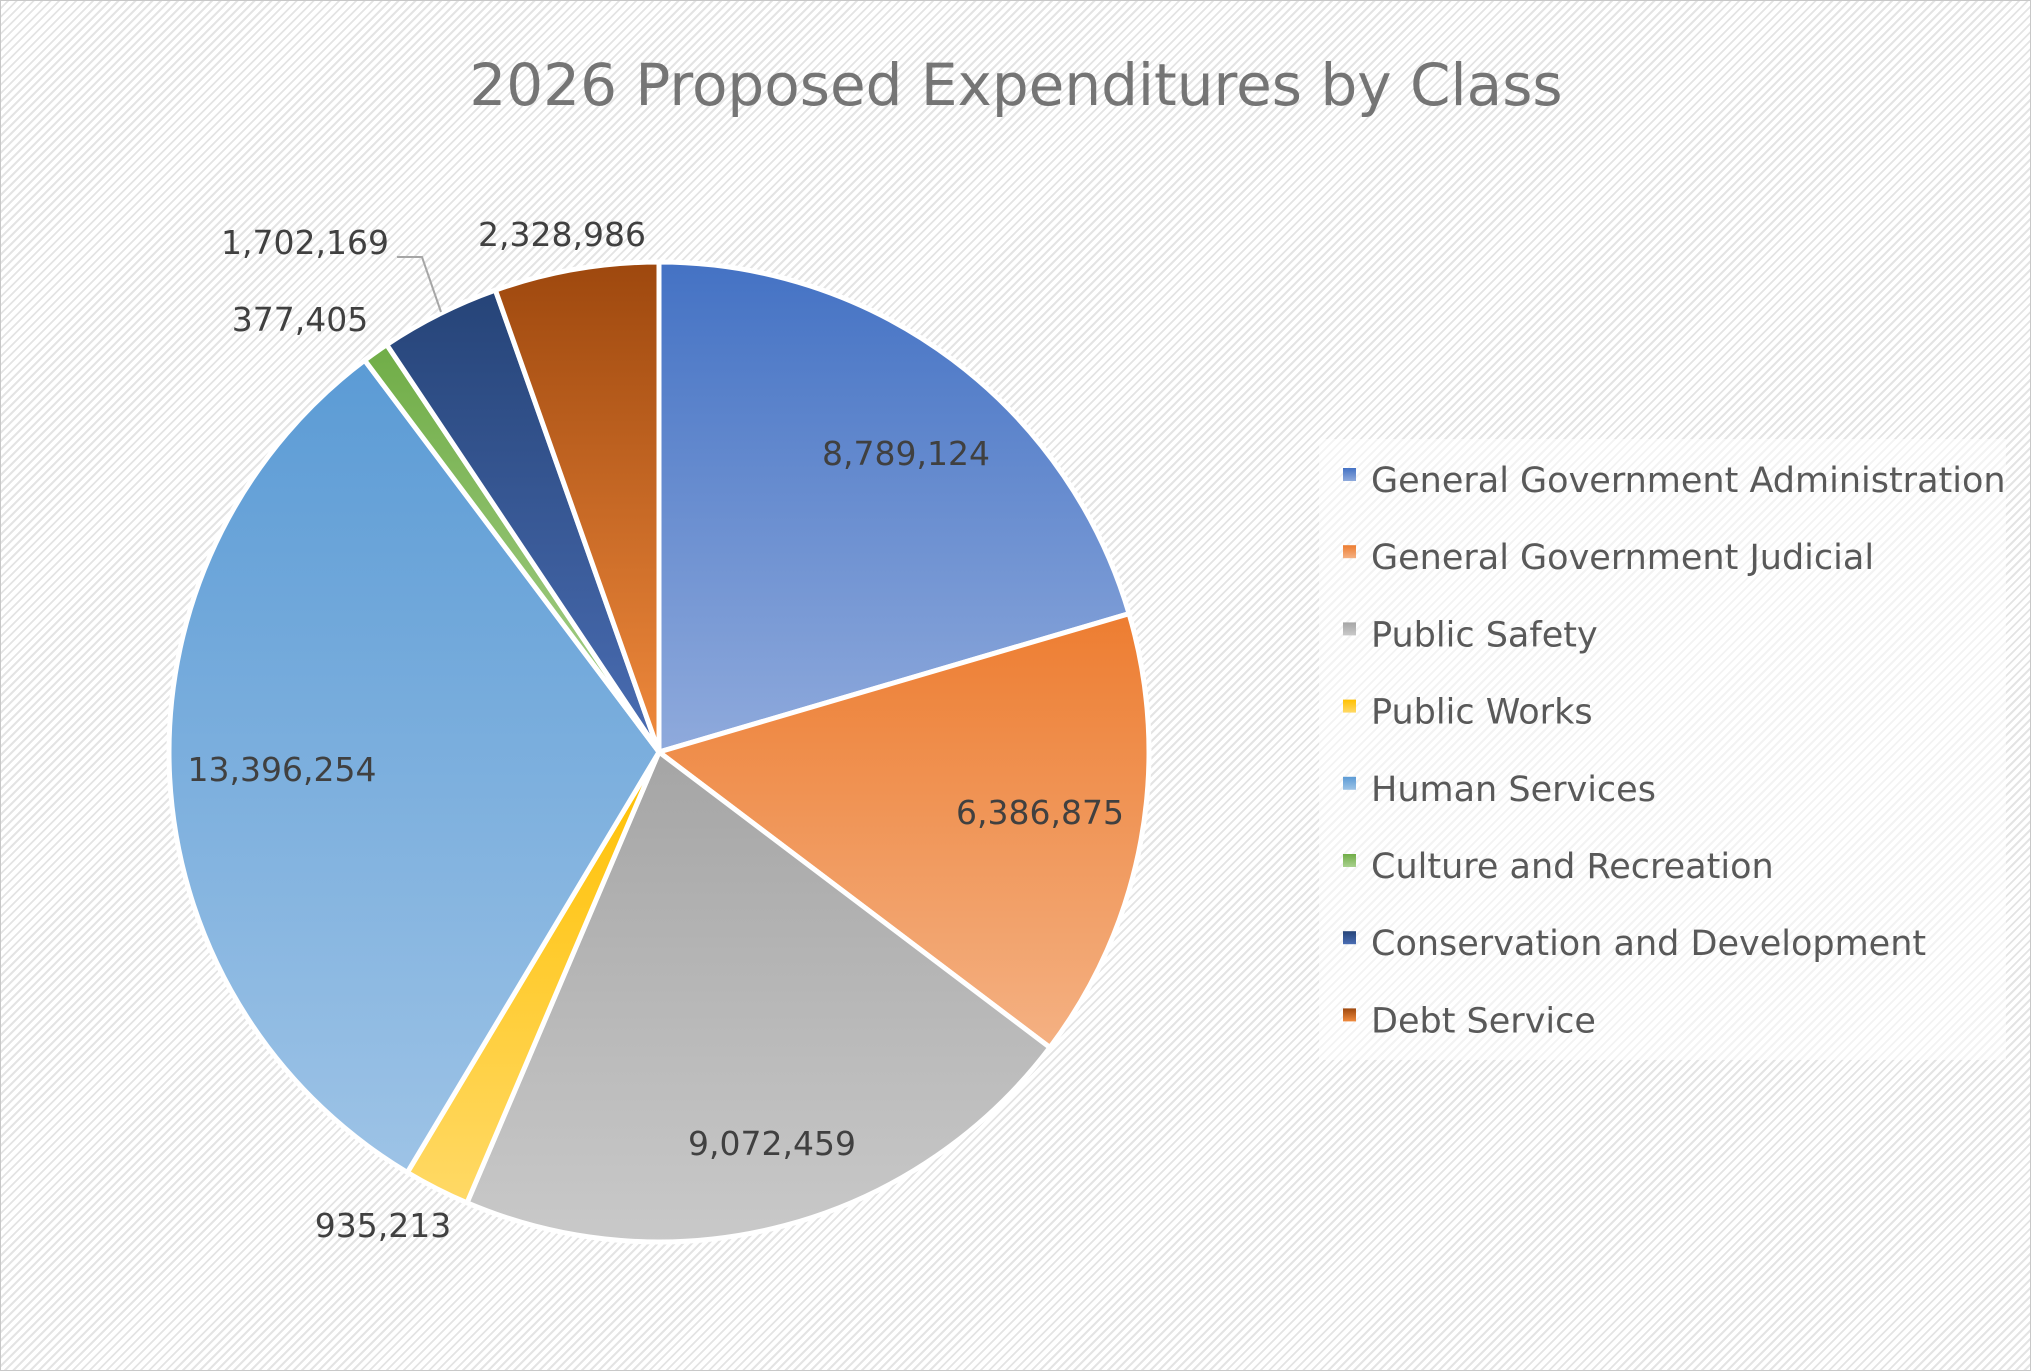 Image resolution: width=2031 pixels, height=1372 pixels. I want to click on legend-entry: Debt Service, so click(1483, 1021).